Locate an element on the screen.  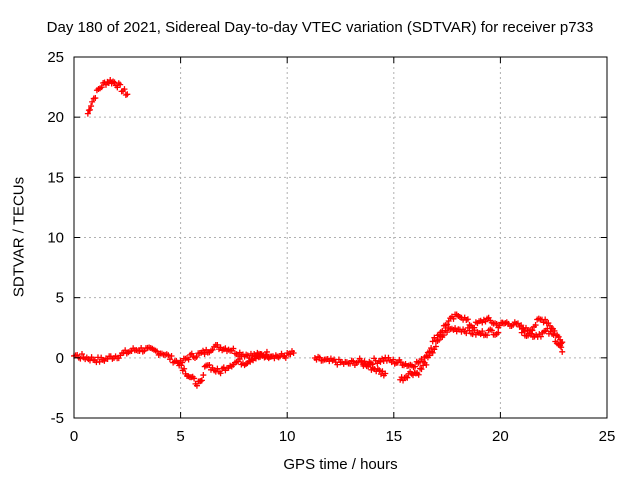
y-tick-label: -5 is located at coordinates (57, 418).